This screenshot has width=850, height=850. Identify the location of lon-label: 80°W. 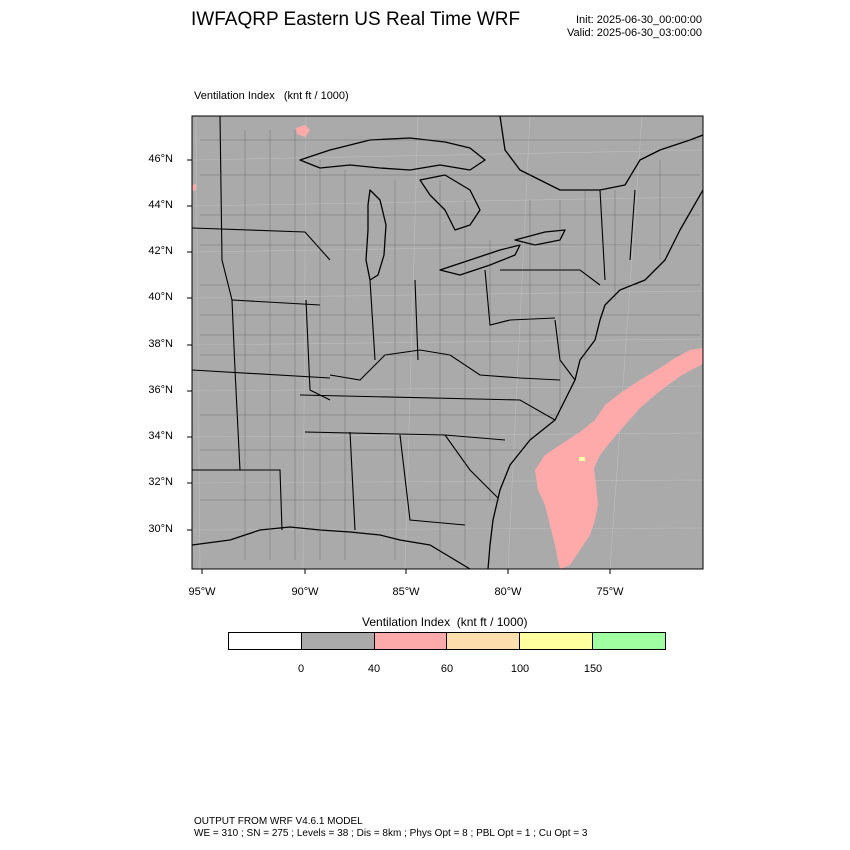
(508, 592).